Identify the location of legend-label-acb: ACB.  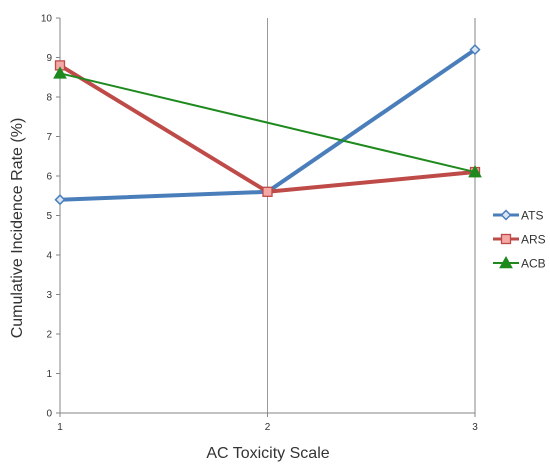
(533, 264).